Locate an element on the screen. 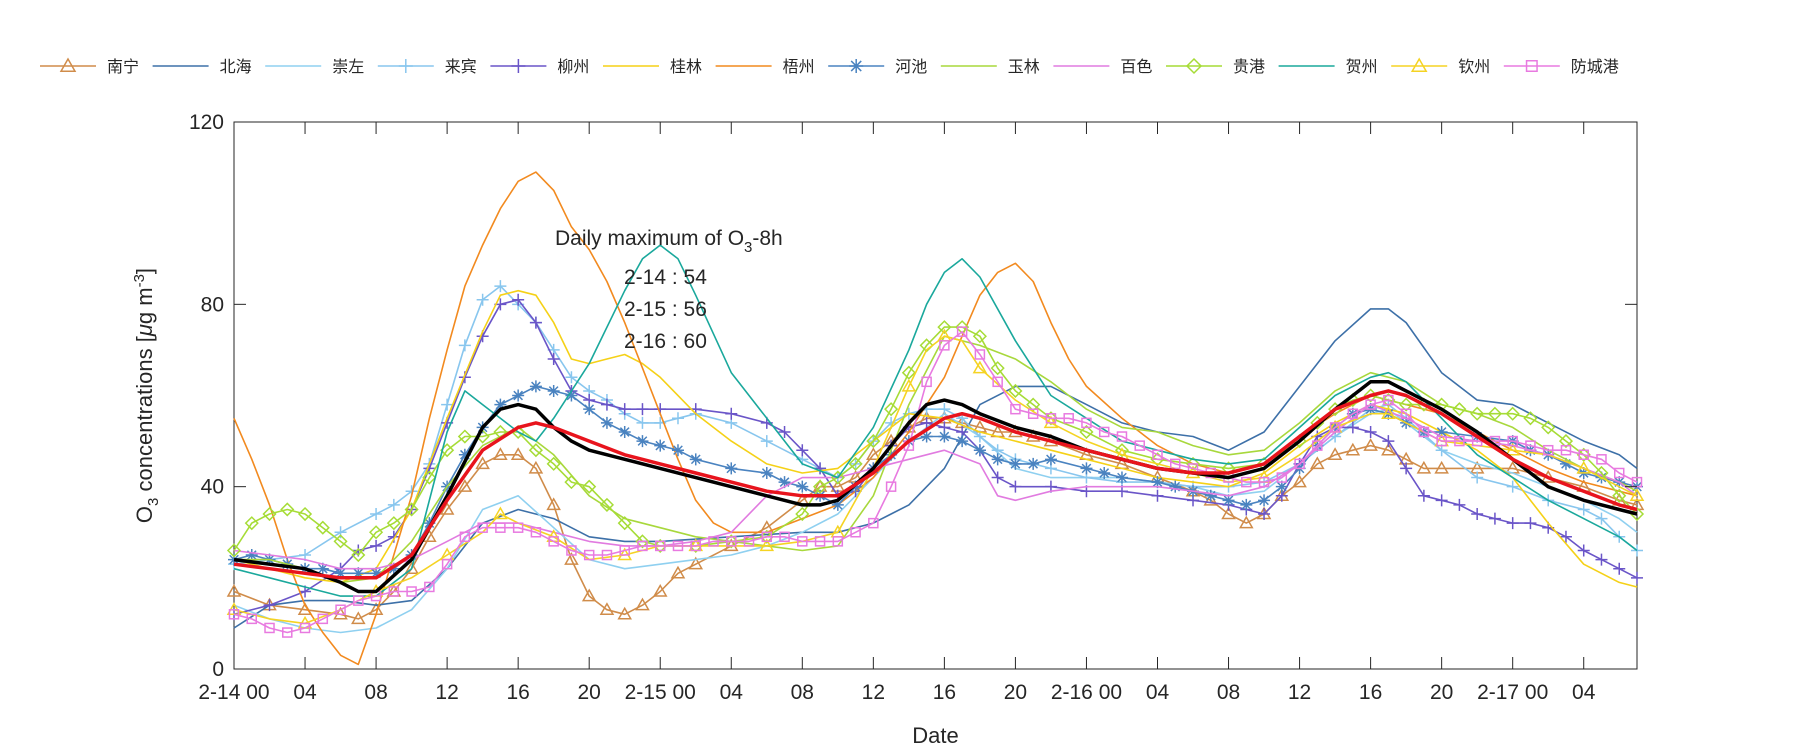  legend-item: 贺州 is located at coordinates (1328, 67).